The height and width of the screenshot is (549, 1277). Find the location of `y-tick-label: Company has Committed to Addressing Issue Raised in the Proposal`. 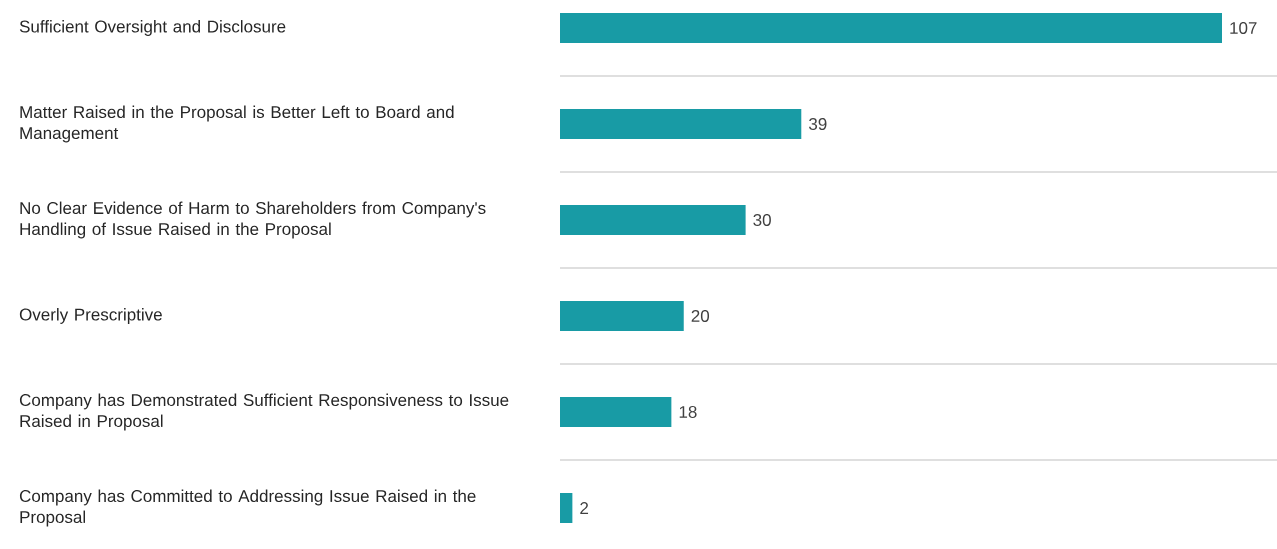

y-tick-label: Company has Committed to Addressing Issue Raised in the Proposal is located at coordinates (247, 508).